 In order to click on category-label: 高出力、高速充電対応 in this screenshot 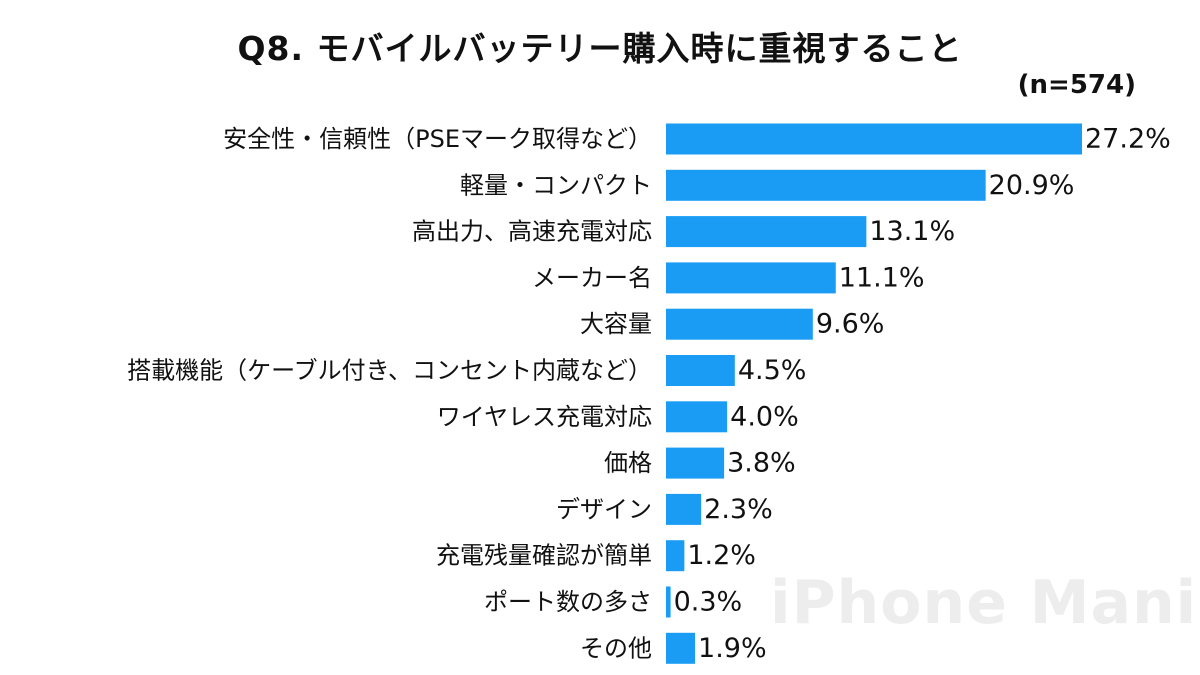, I will do `click(532, 232)`.